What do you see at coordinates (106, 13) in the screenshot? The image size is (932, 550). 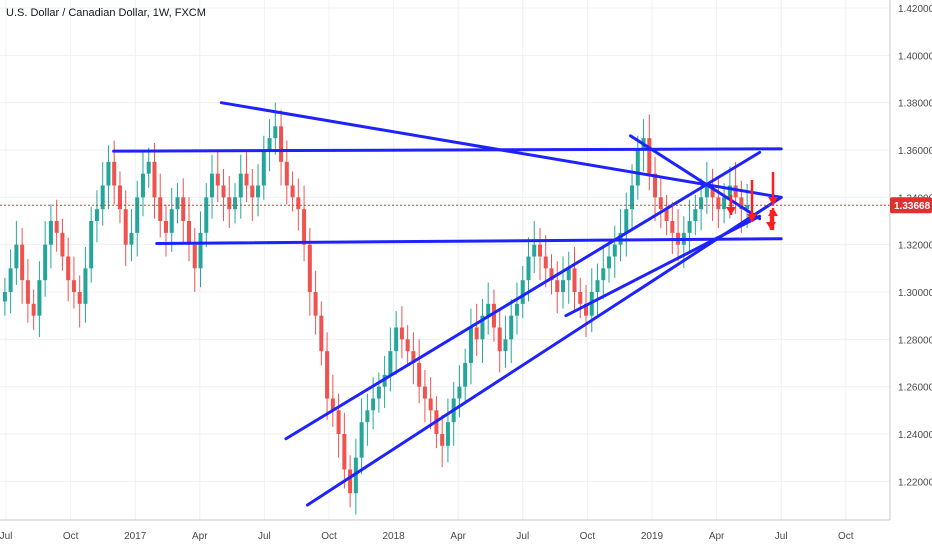 I see `chart-title: U.S. Dollar / Canadian Dollar, 1W, FXCM` at bounding box center [106, 13].